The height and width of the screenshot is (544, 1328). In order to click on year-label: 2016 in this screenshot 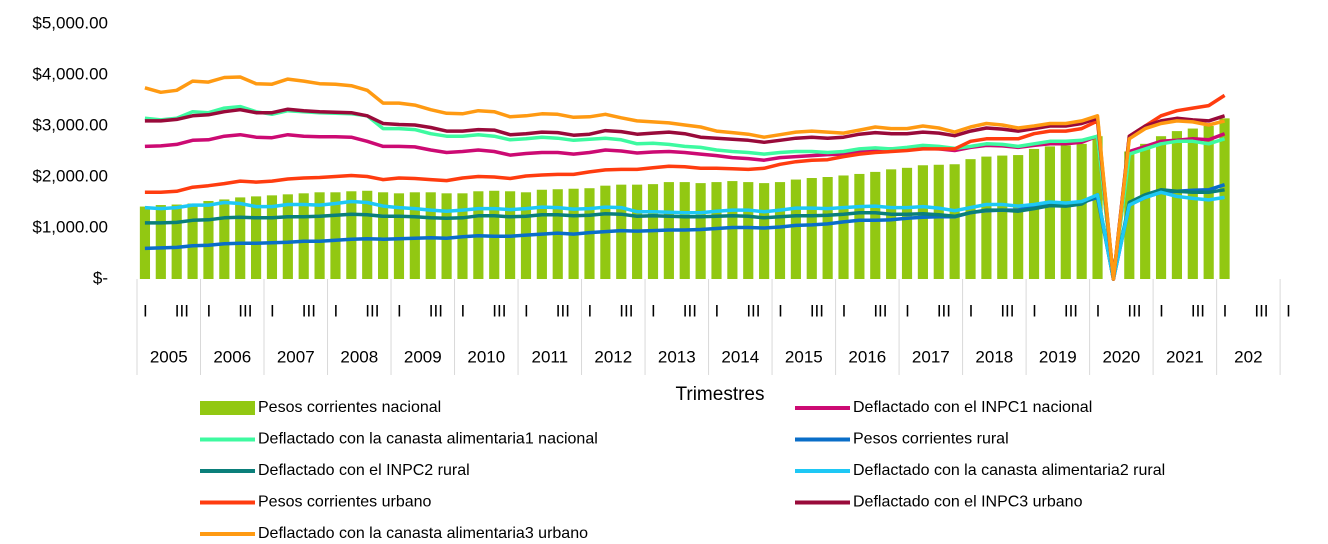, I will do `click(867, 356)`.